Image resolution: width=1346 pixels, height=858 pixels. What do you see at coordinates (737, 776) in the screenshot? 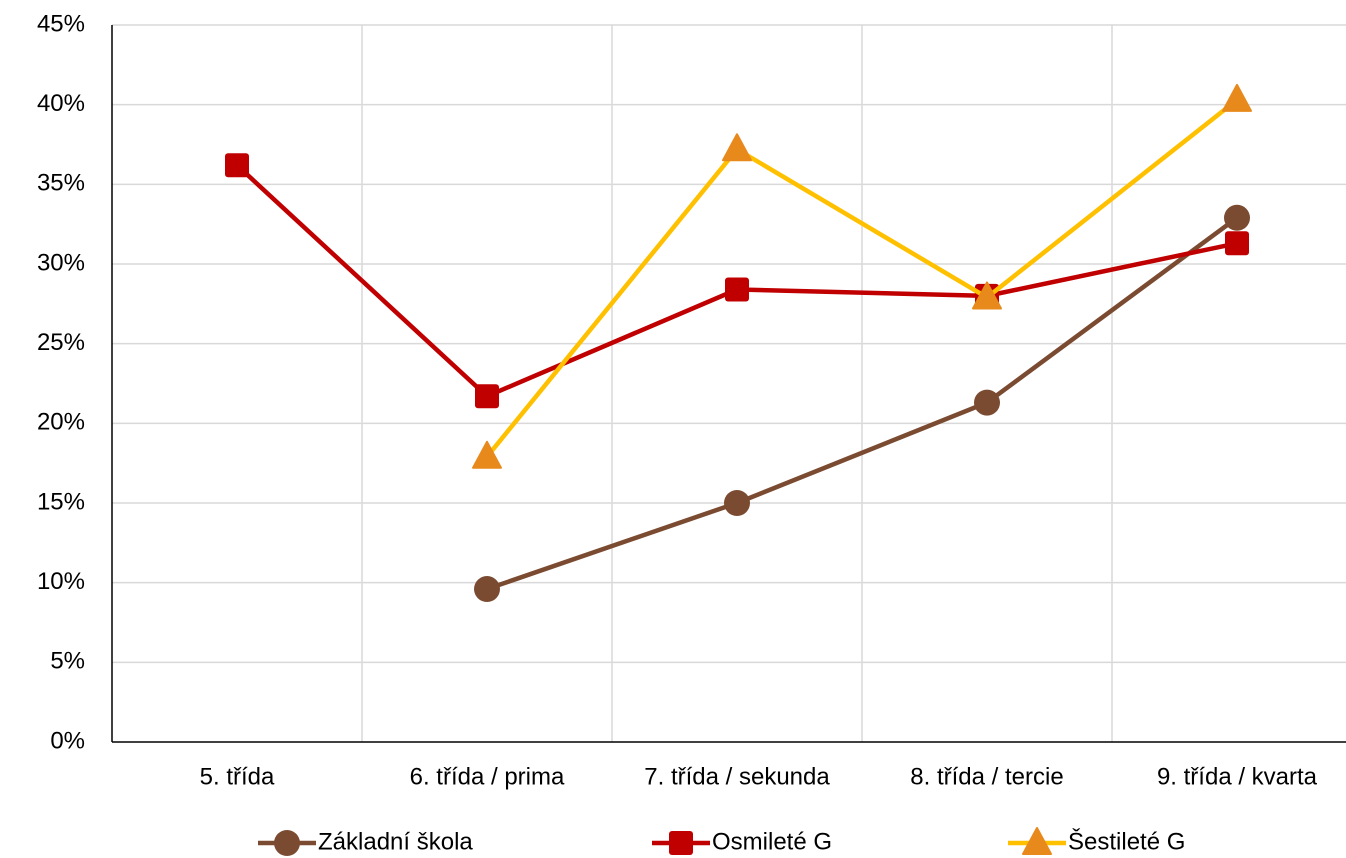
I see `x-tick-label: 7. třída / sekunda` at bounding box center [737, 776].